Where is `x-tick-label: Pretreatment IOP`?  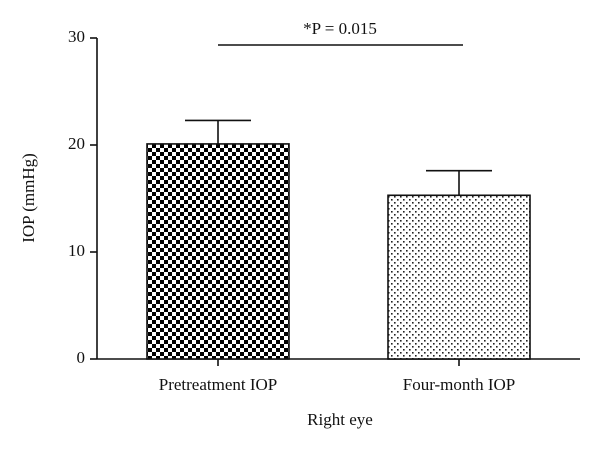 x-tick-label: Pretreatment IOP is located at coordinates (218, 384).